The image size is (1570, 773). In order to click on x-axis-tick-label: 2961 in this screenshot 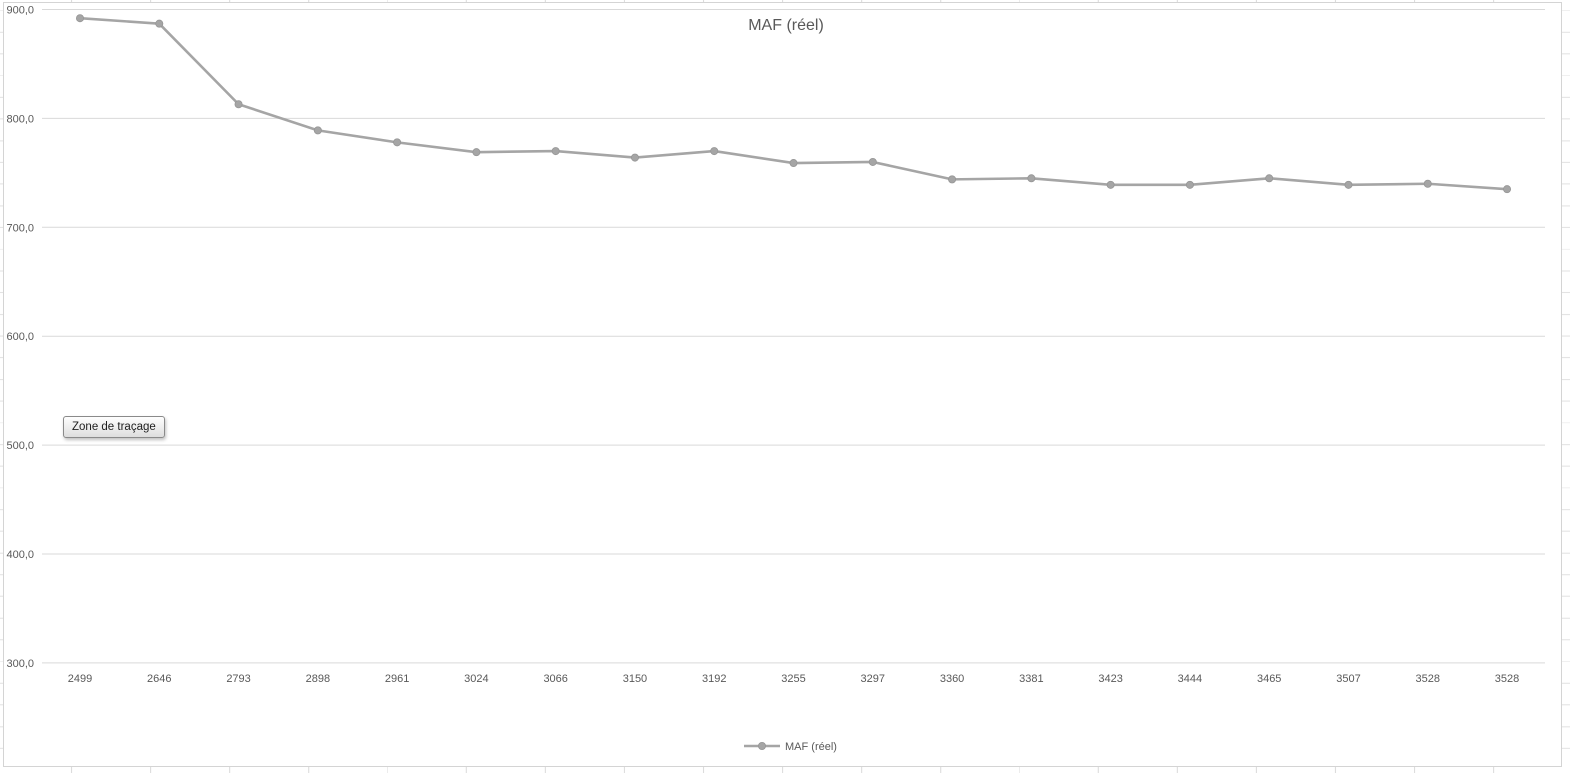, I will do `click(397, 679)`.